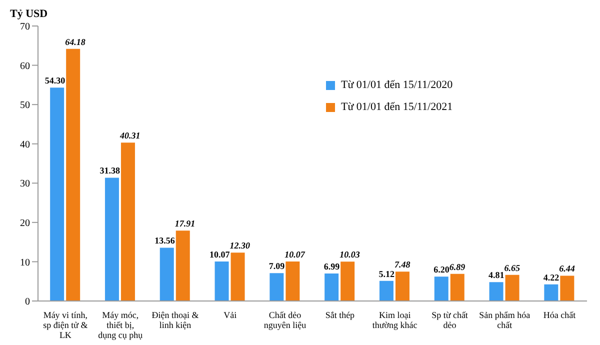 This screenshot has width=600, height=345. I want to click on data-label: 6.20, so click(442, 269).